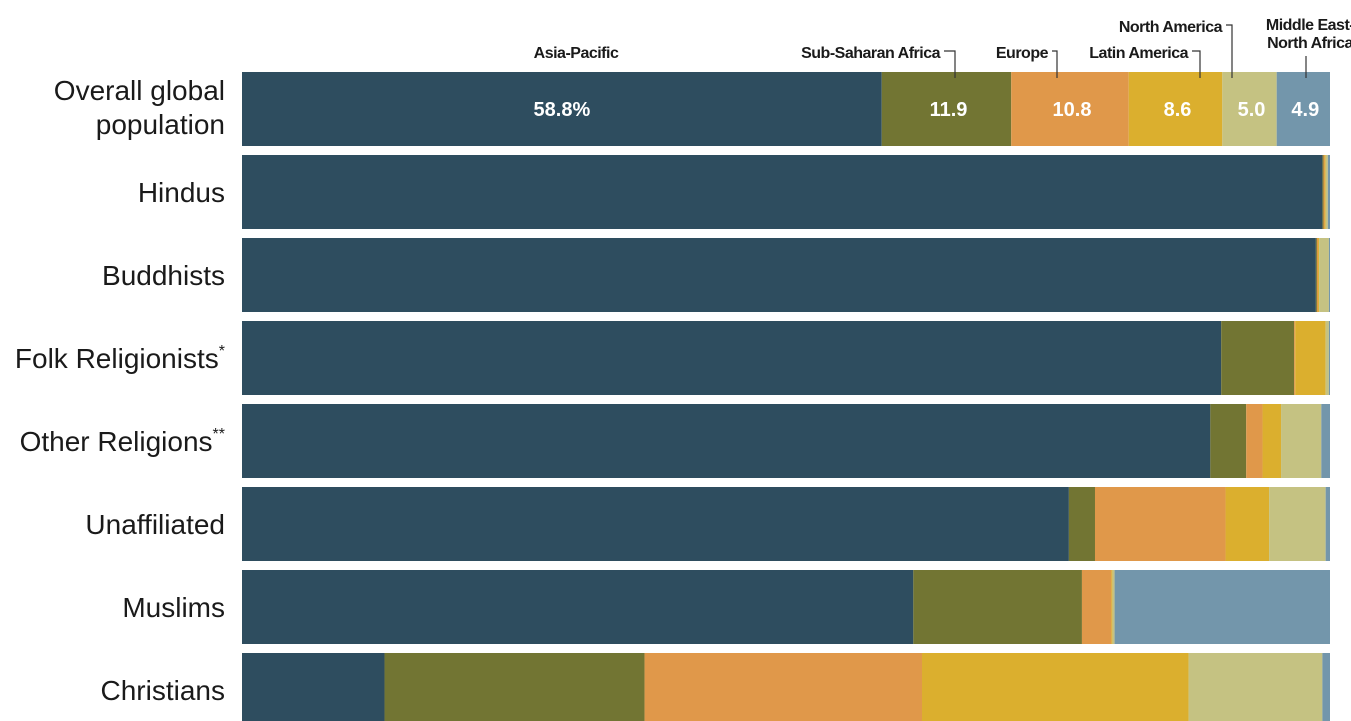 The height and width of the screenshot is (721, 1351). What do you see at coordinates (949, 110) in the screenshot?
I see `data-label-sub-saharan-africa: 11.9` at bounding box center [949, 110].